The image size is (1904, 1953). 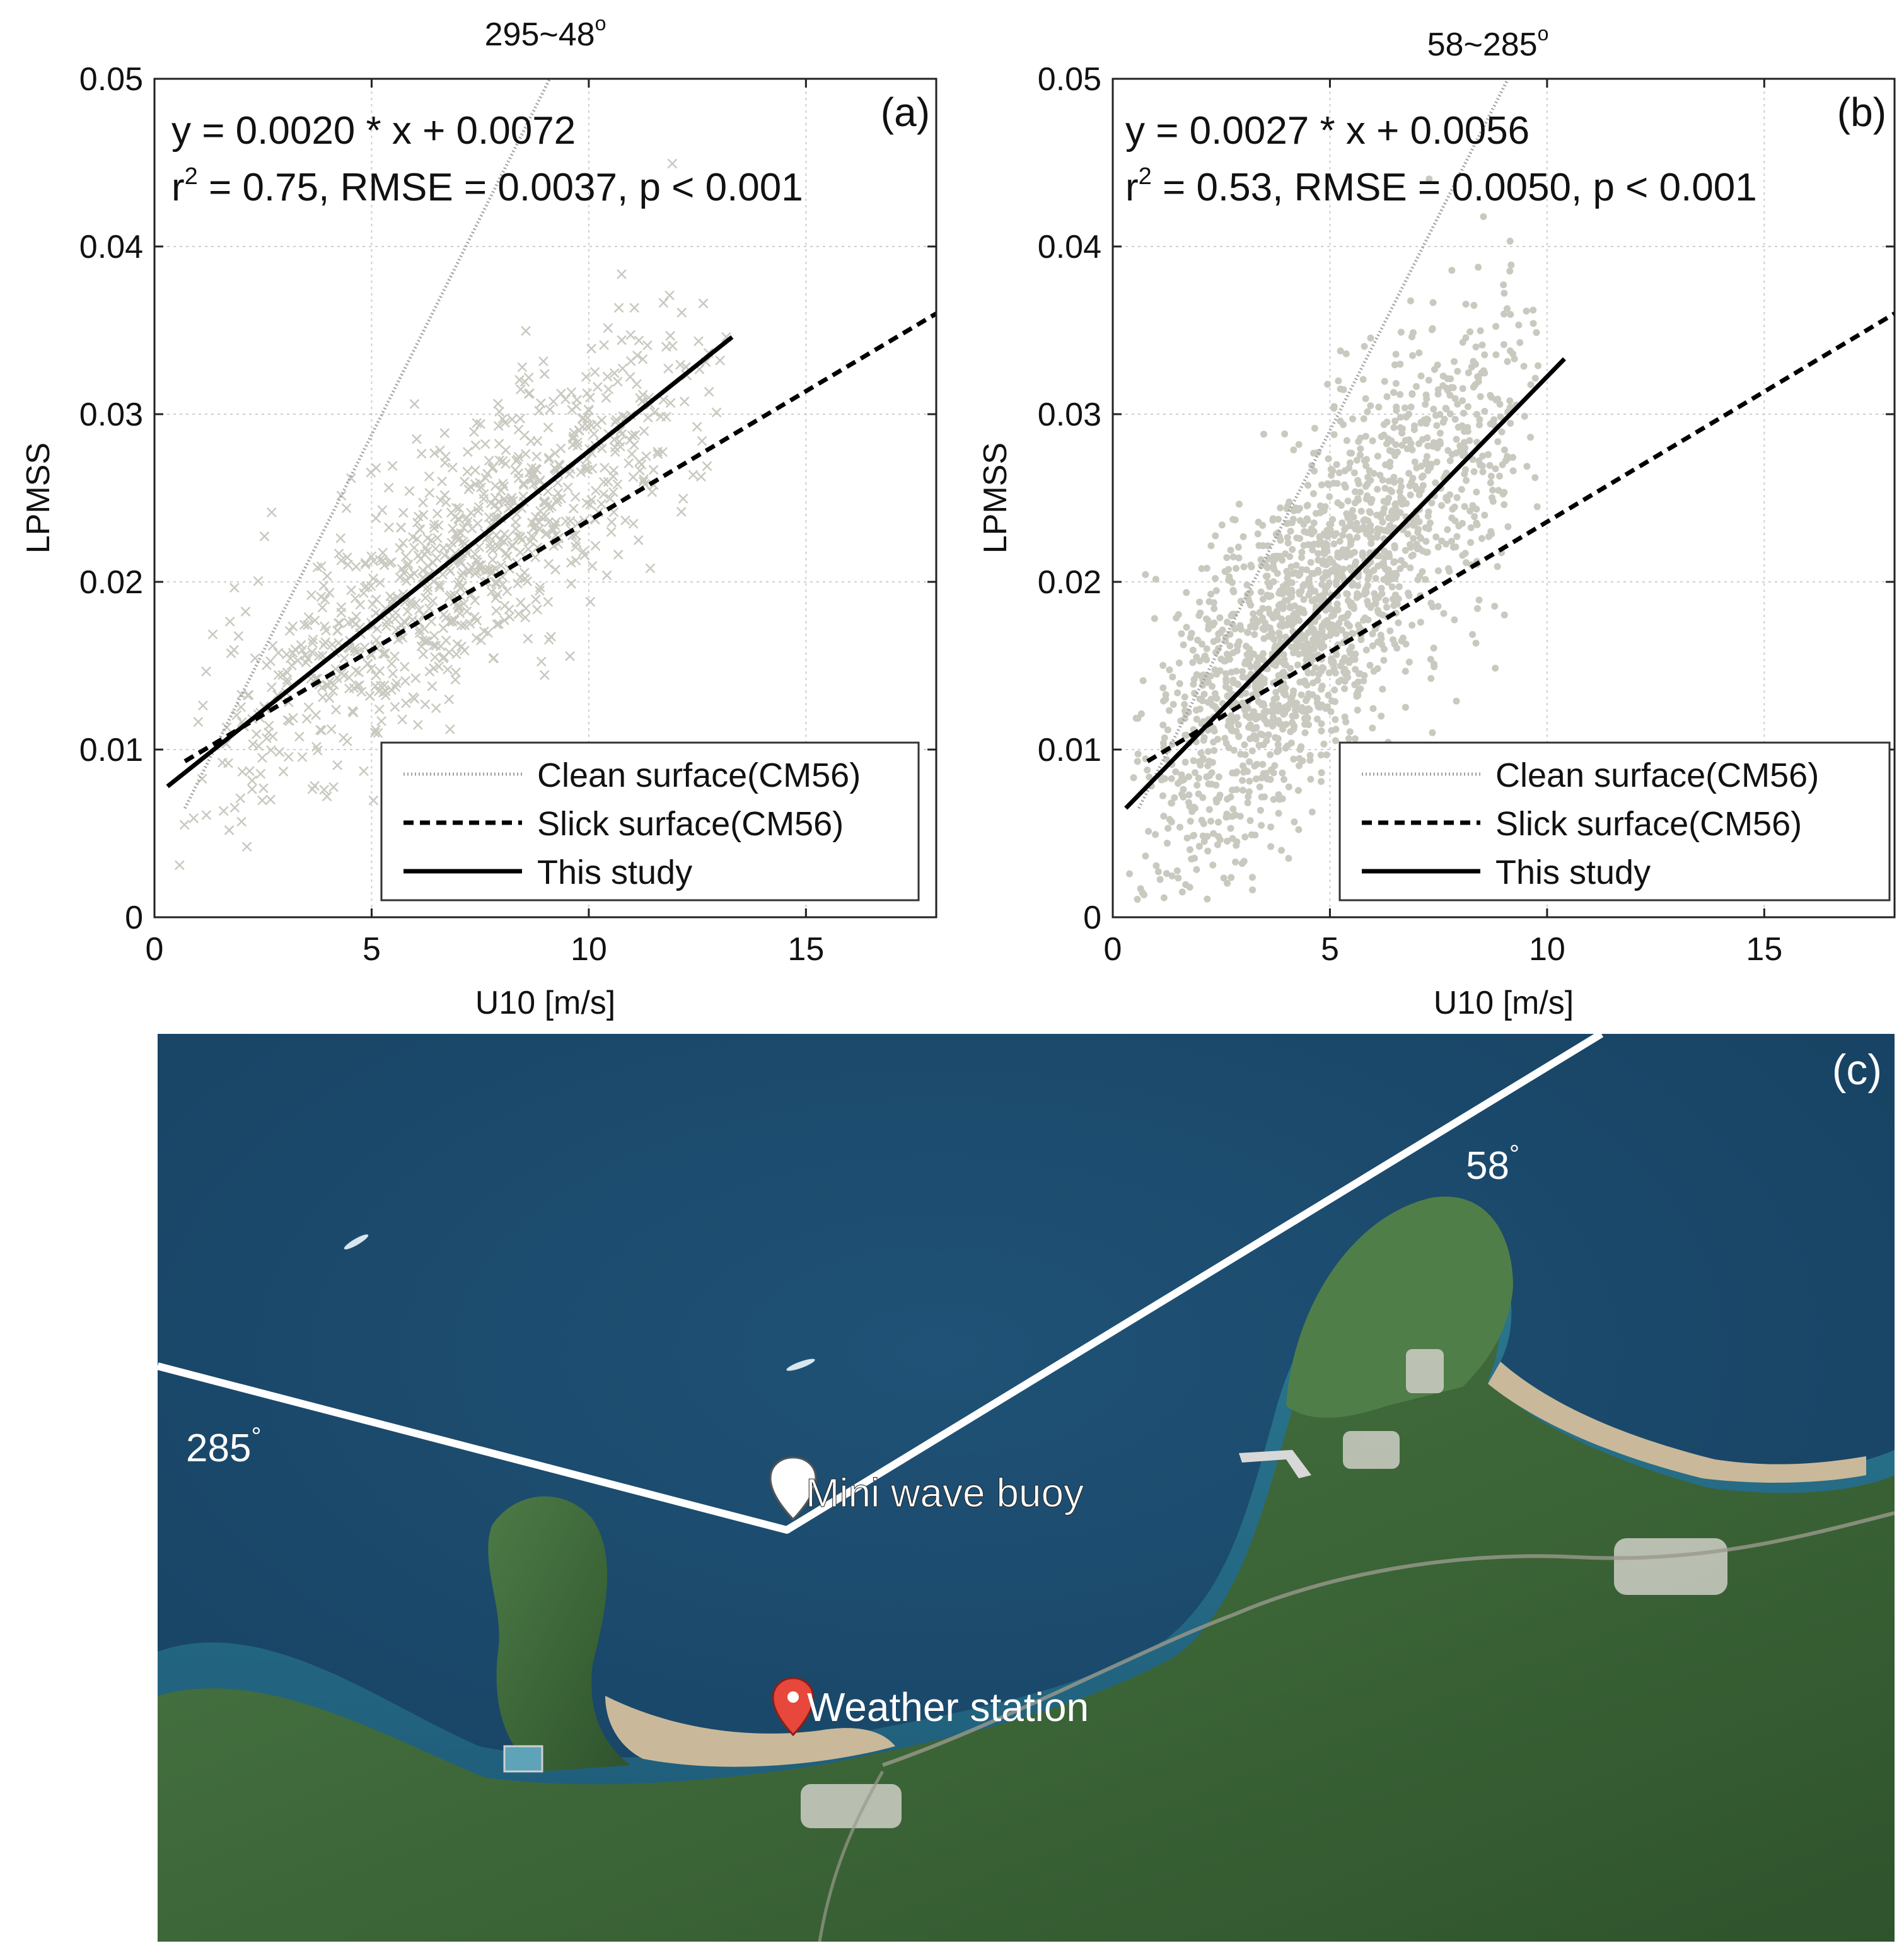 What do you see at coordinates (851, 1806) in the screenshot?
I see `village-patch` at bounding box center [851, 1806].